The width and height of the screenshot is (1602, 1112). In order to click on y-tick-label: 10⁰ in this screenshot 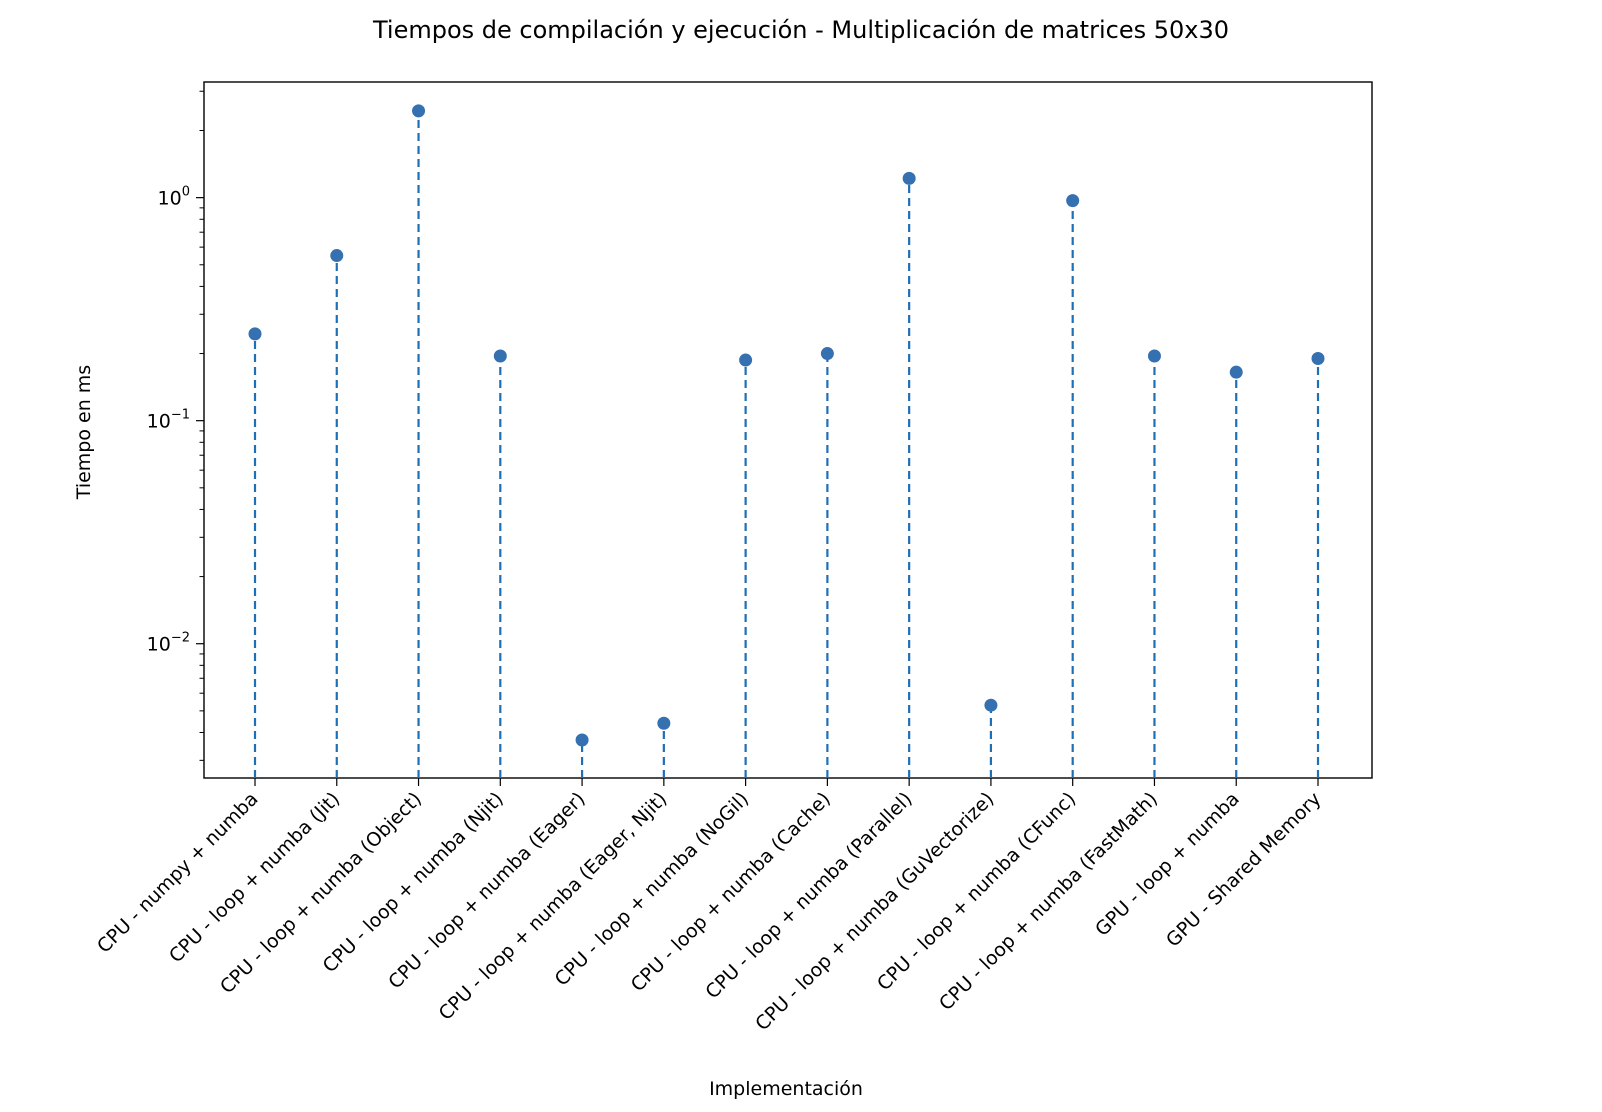, I will do `click(174, 197)`.